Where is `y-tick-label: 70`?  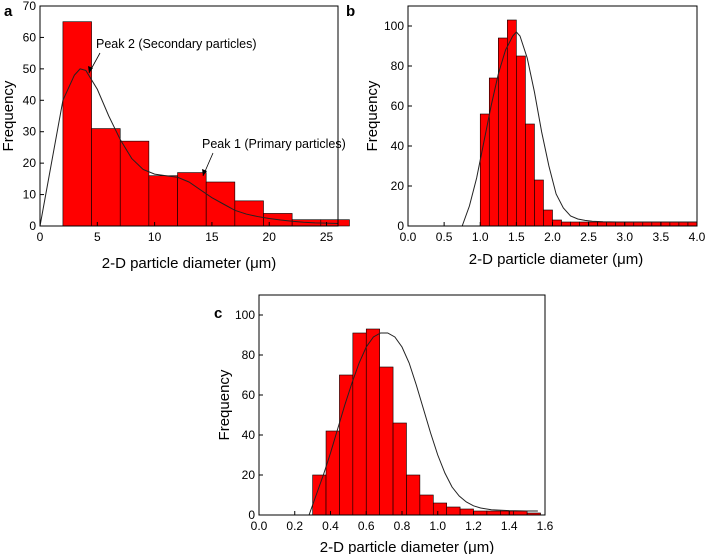
y-tick-label: 70 is located at coordinates (30, 6).